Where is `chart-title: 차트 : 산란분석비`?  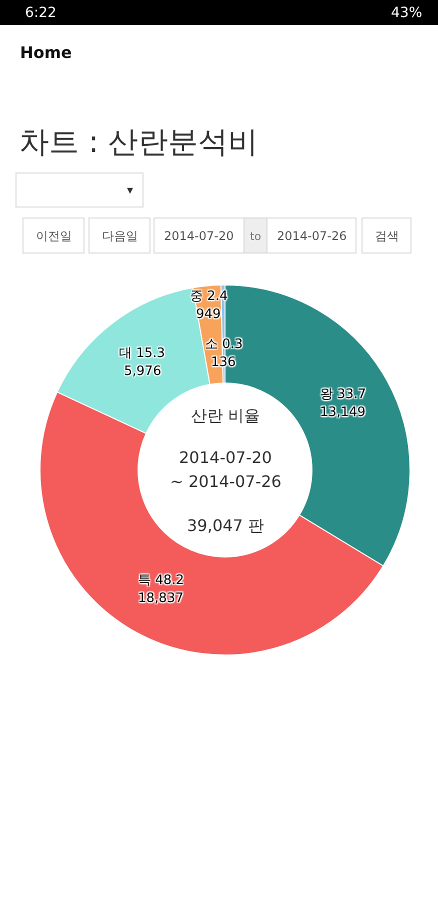
chart-title: 차트 : 산란분석비 is located at coordinates (138, 142).